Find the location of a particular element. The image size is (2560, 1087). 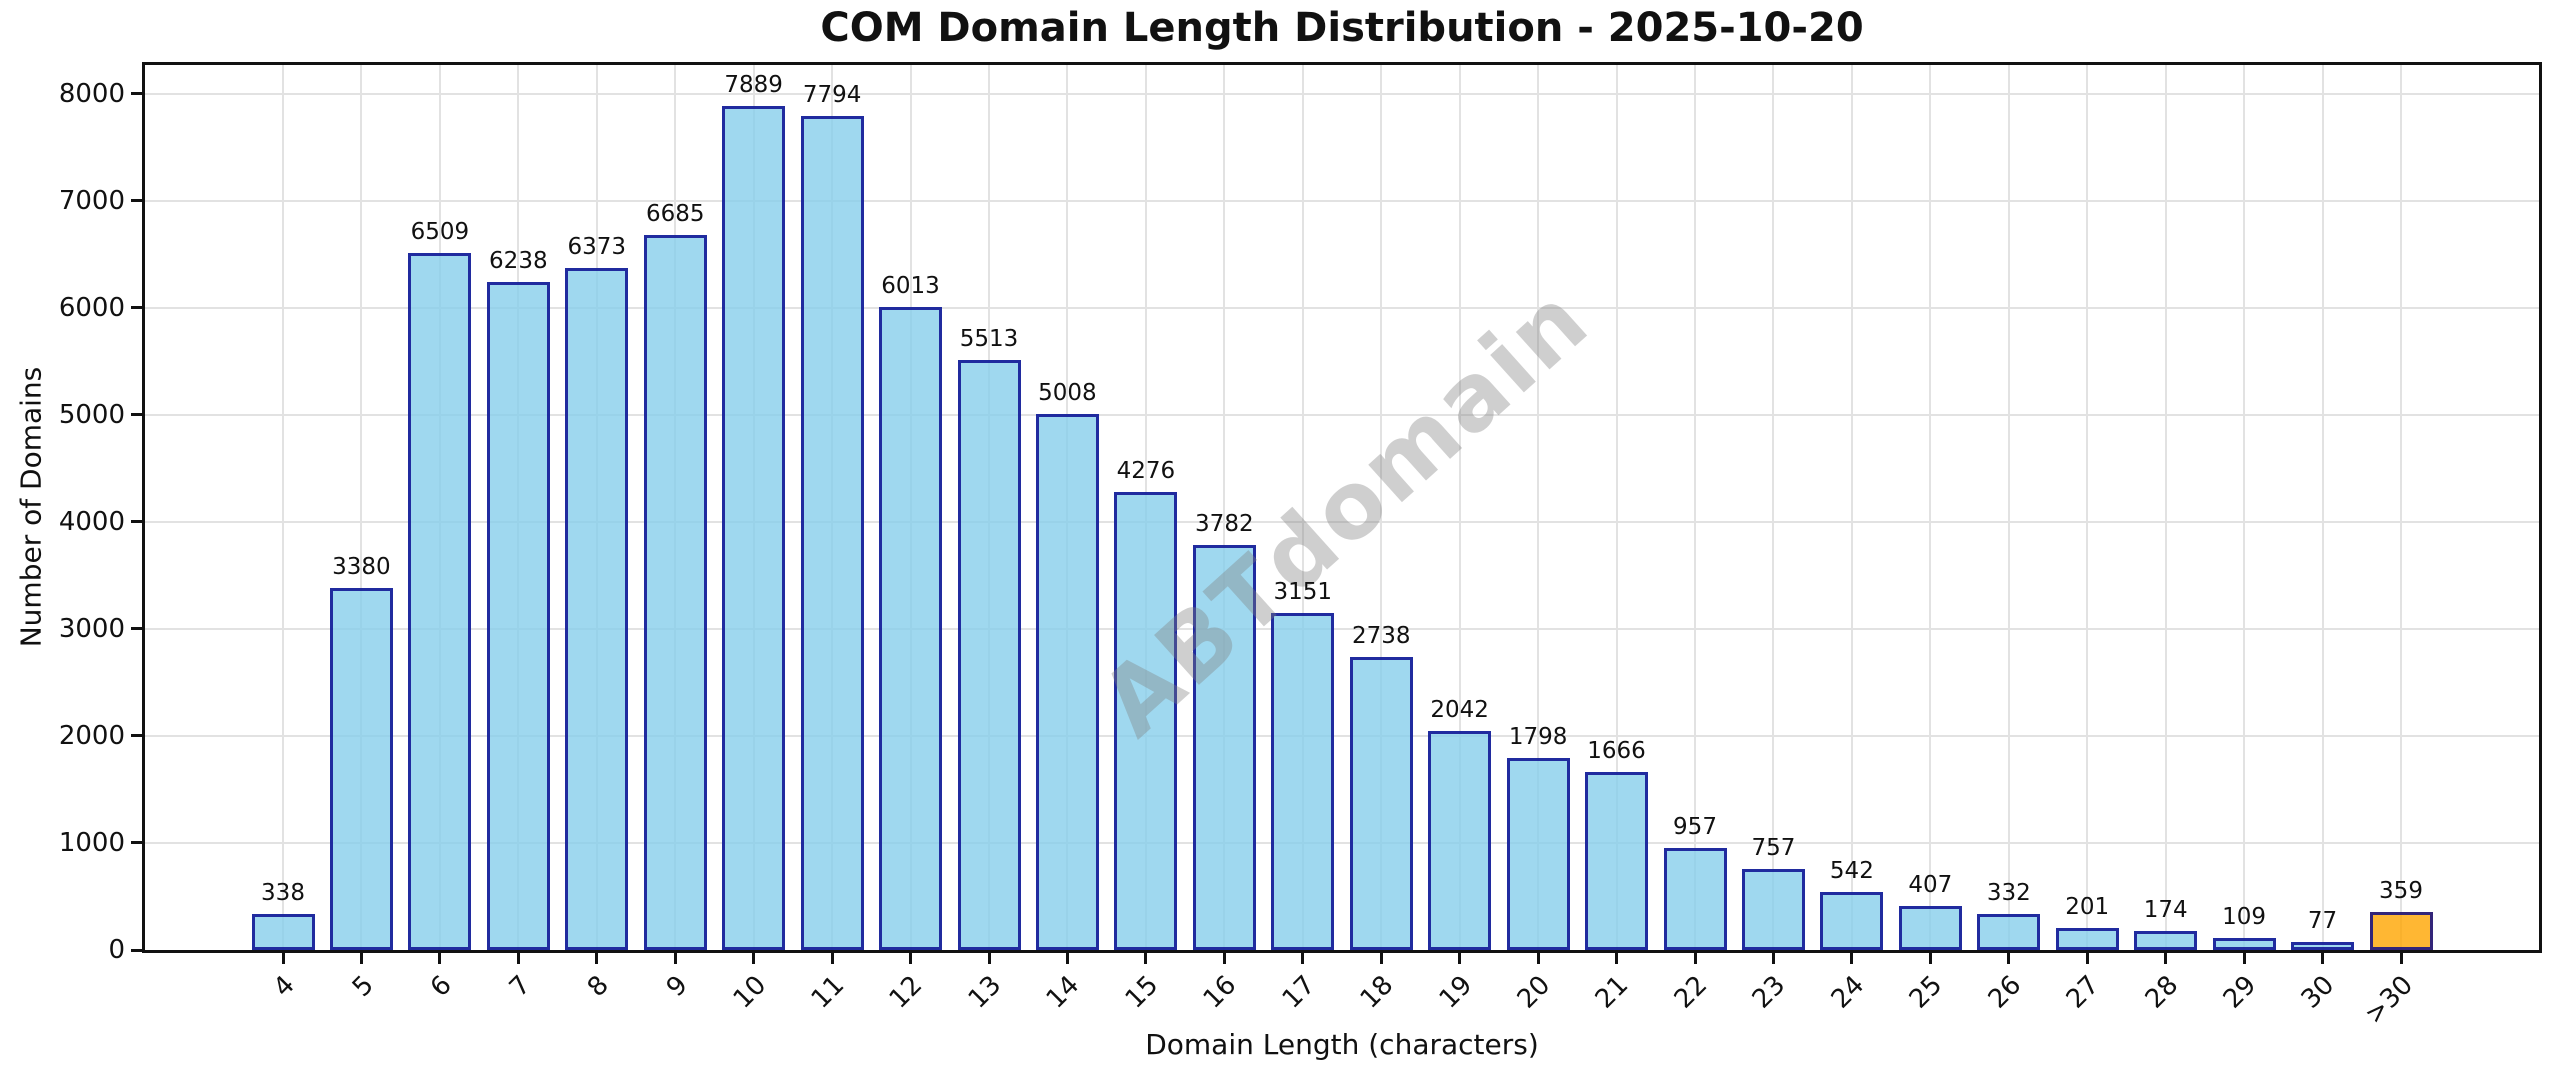

x-tick-label-text: 20 is located at coordinates (1534, 992).